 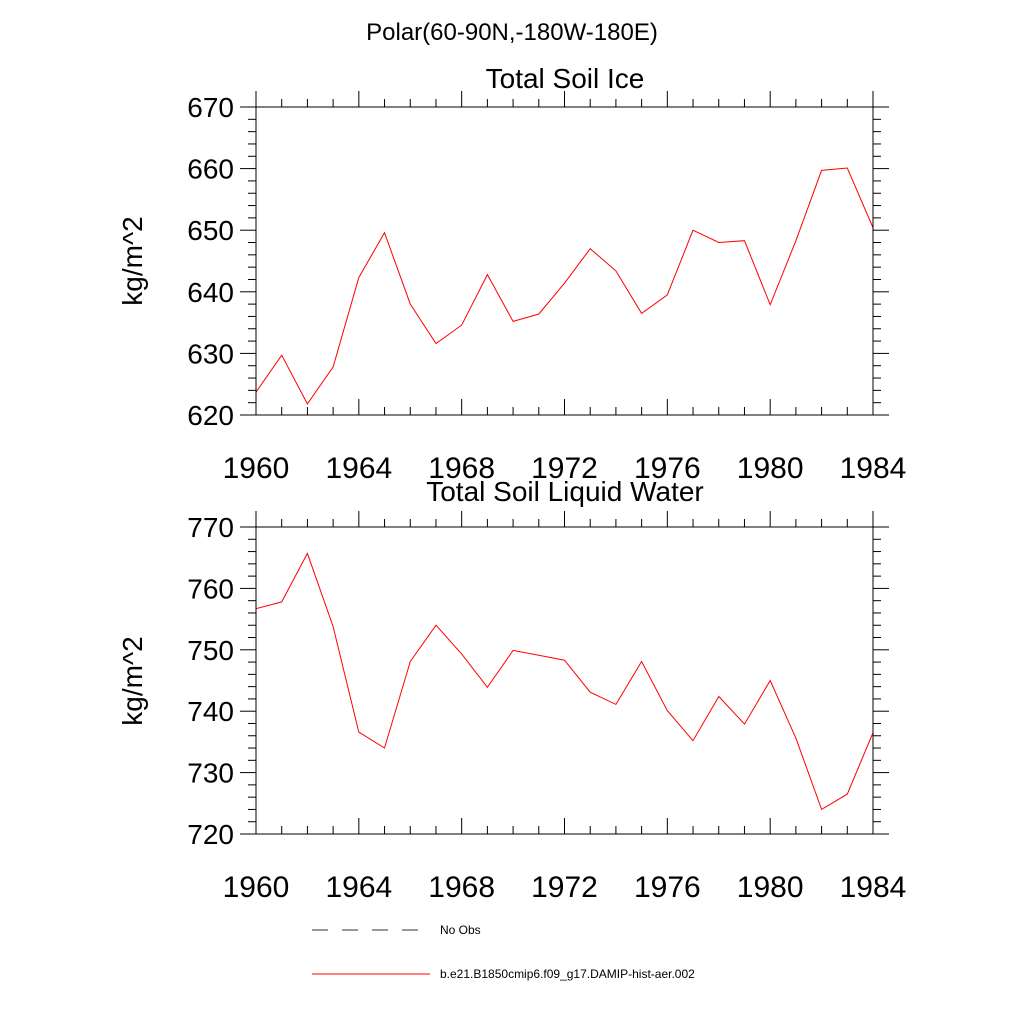 I want to click on y-tick-label: 760, so click(x=210, y=588).